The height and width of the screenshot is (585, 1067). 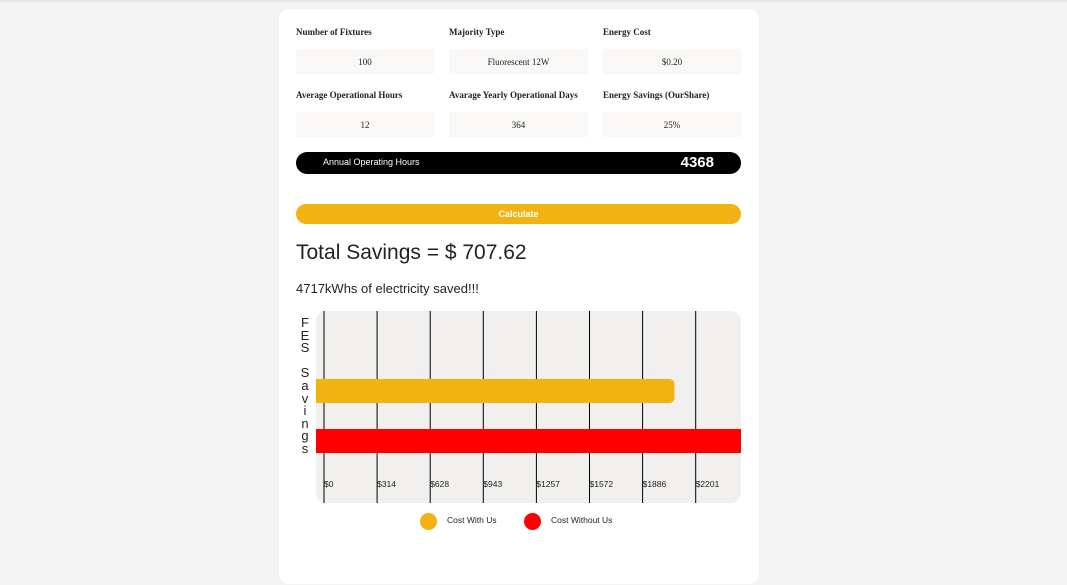 I want to click on y-label-char: i, so click(x=305, y=411).